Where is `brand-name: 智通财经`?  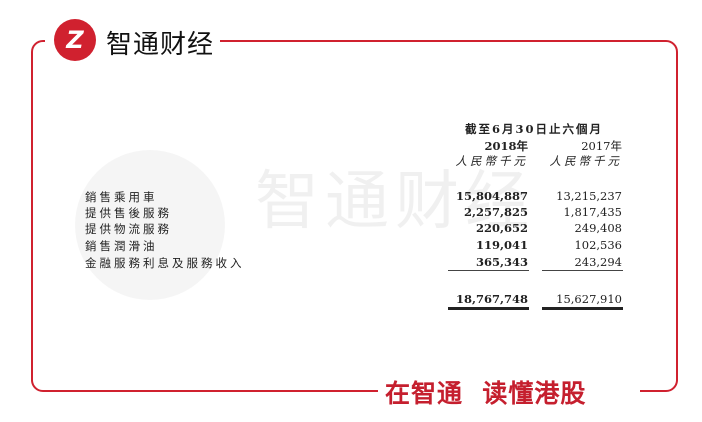
brand-name: 智通财经 is located at coordinates (160, 45).